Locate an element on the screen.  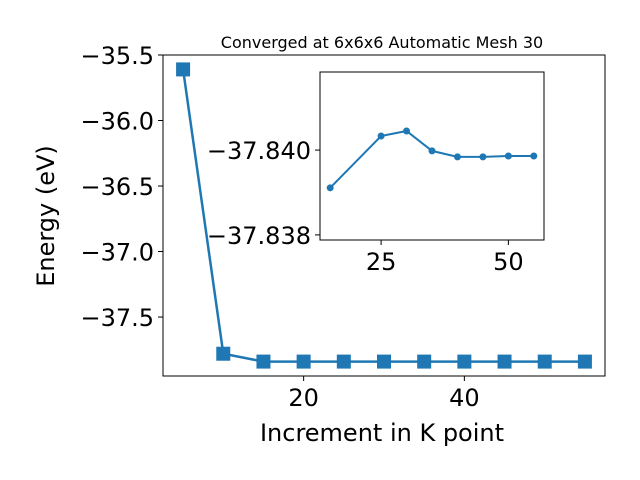
chart-title: Converged at 6x6x6 Automatic Mesh 30 is located at coordinates (382, 42).